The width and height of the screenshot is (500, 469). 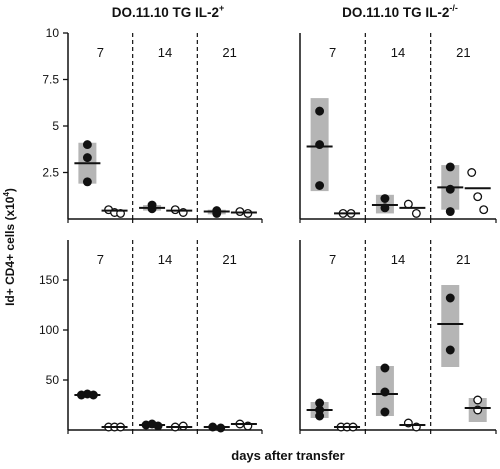 What do you see at coordinates (400, 11) in the screenshot?
I see `column-title-right: DO.11.10 TG IL-2-/-` at bounding box center [400, 11].